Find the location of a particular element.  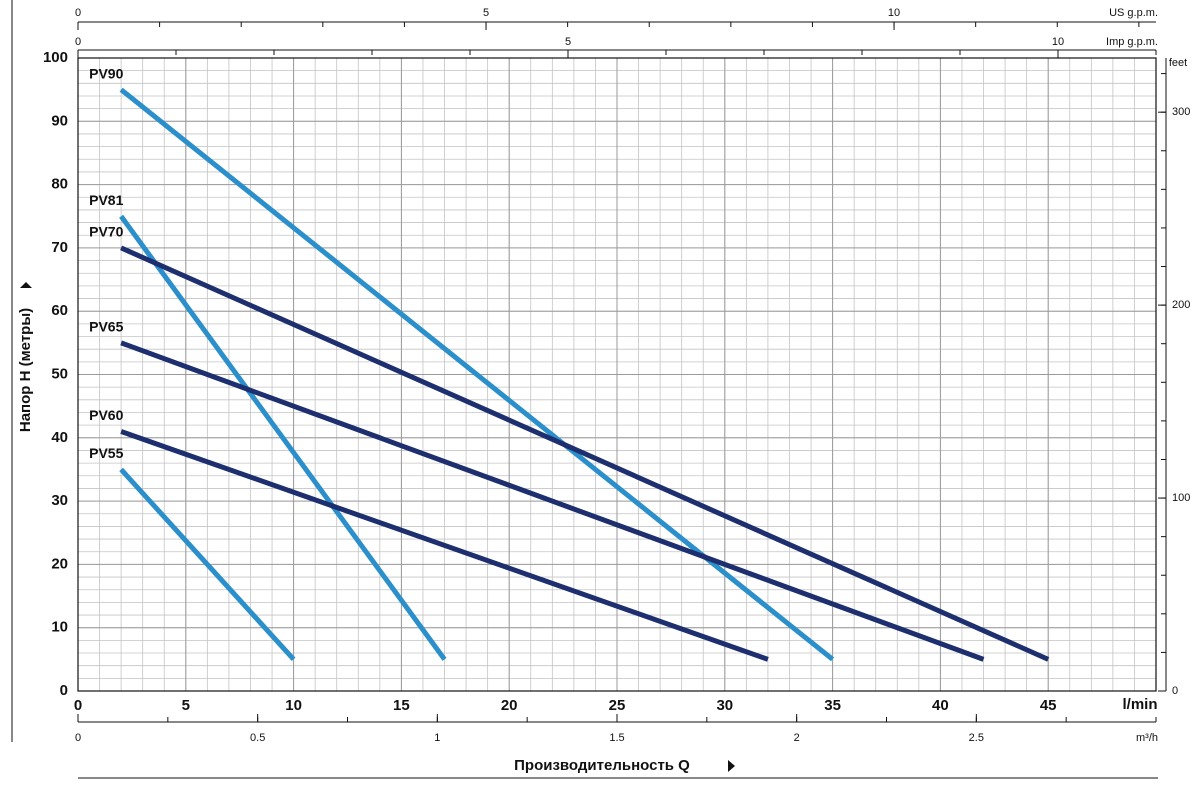

axis-unit: m³/h is located at coordinates (1147, 738).